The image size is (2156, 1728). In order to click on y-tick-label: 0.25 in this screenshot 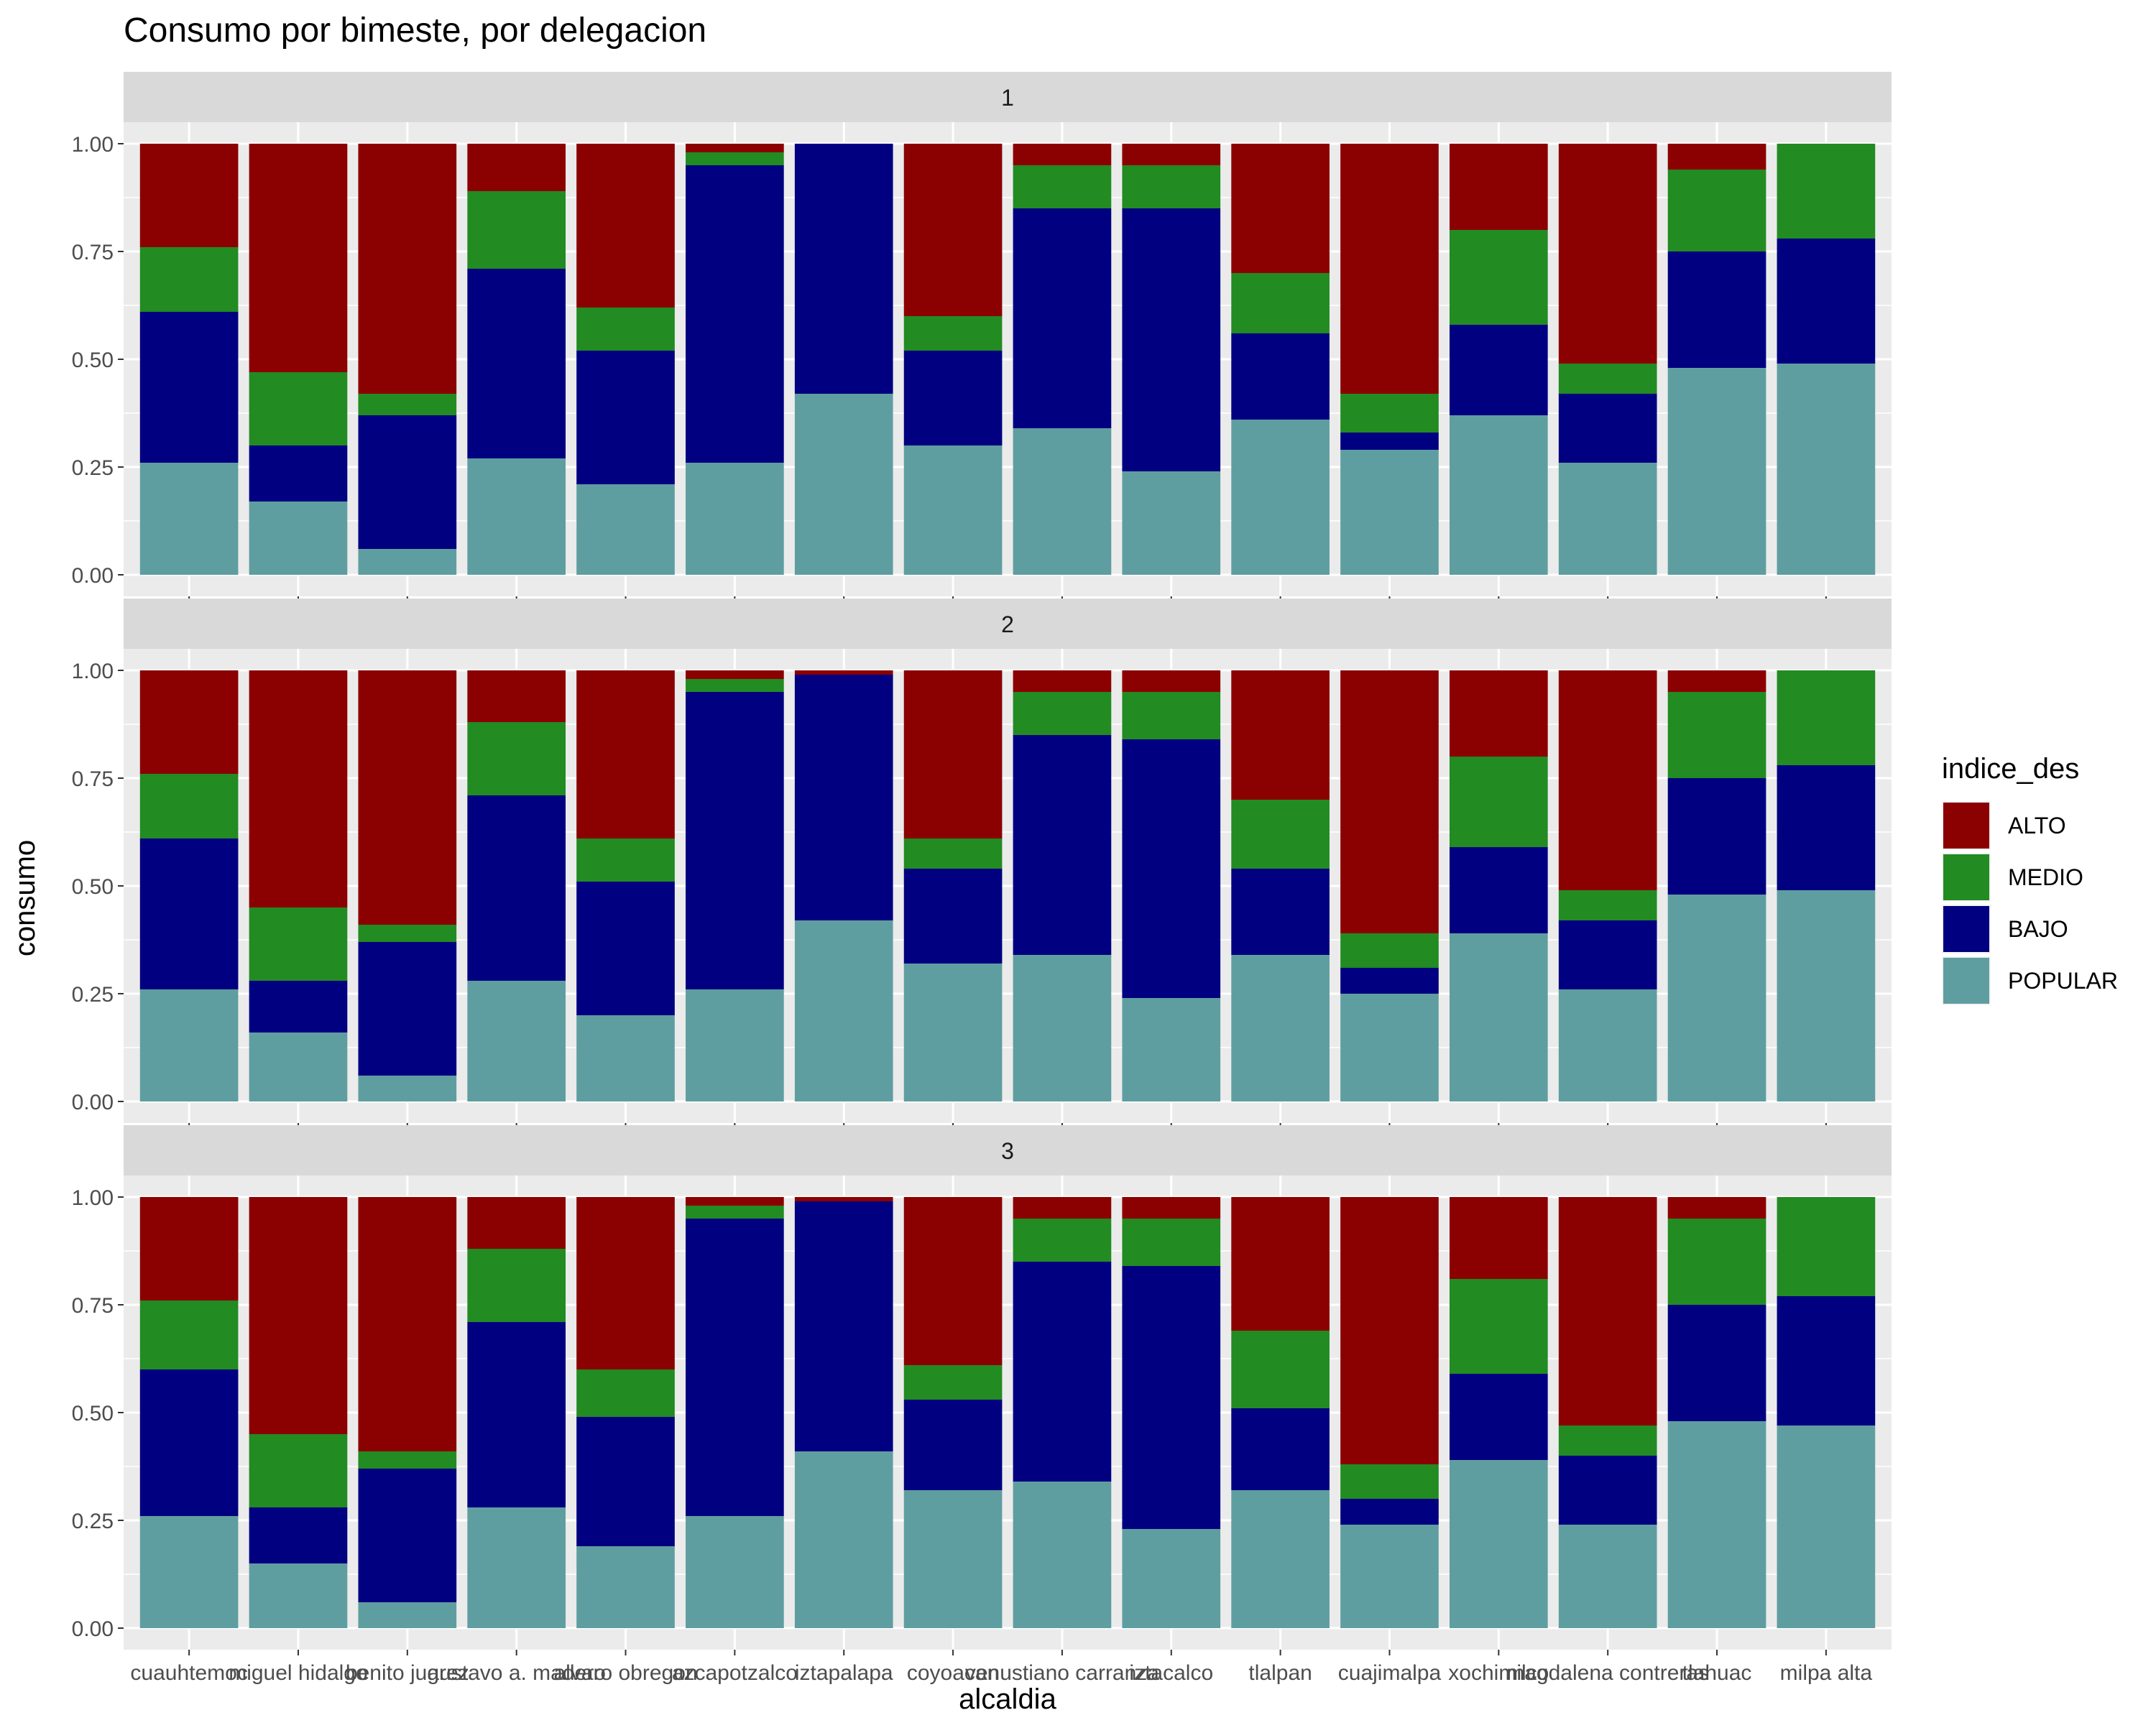, I will do `click(93, 468)`.